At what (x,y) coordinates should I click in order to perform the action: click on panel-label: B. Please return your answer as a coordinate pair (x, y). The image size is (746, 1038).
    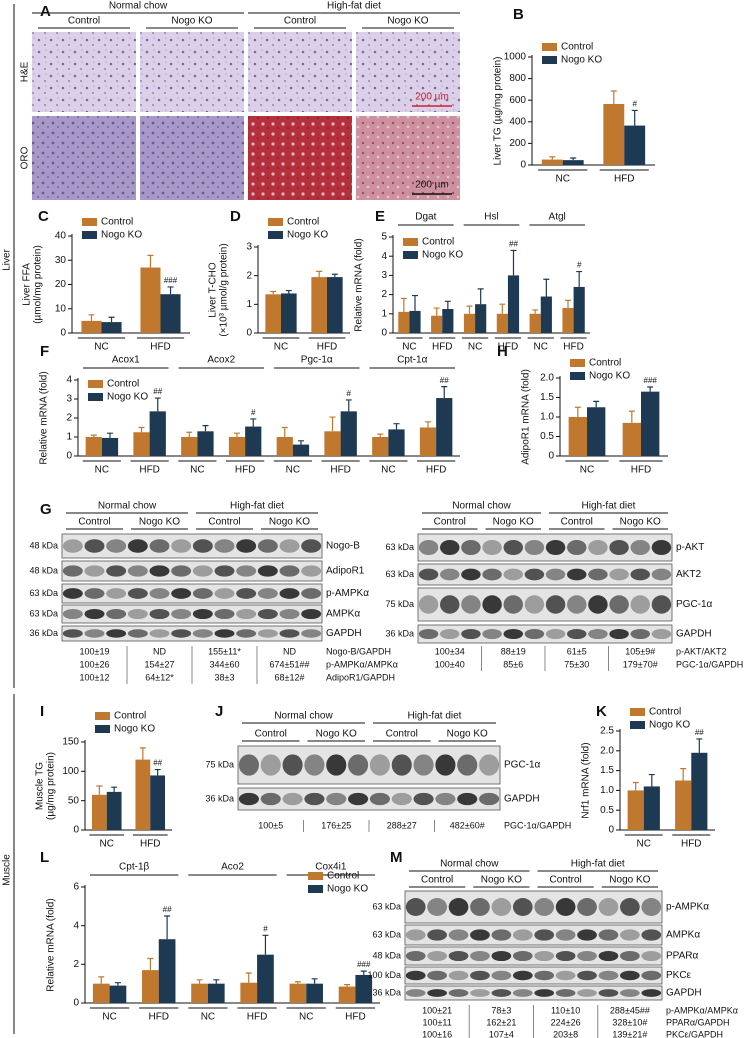
    Looking at the image, I should click on (518, 14).